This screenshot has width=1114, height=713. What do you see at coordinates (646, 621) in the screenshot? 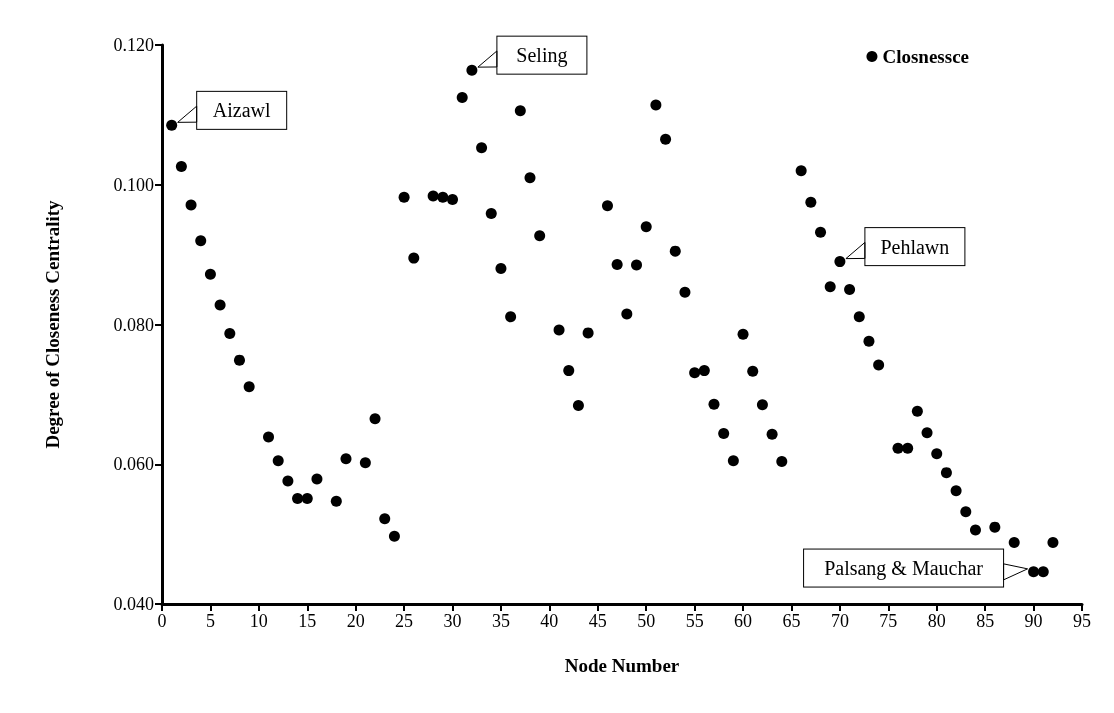
I see `x-tick-label: 50` at bounding box center [646, 621].